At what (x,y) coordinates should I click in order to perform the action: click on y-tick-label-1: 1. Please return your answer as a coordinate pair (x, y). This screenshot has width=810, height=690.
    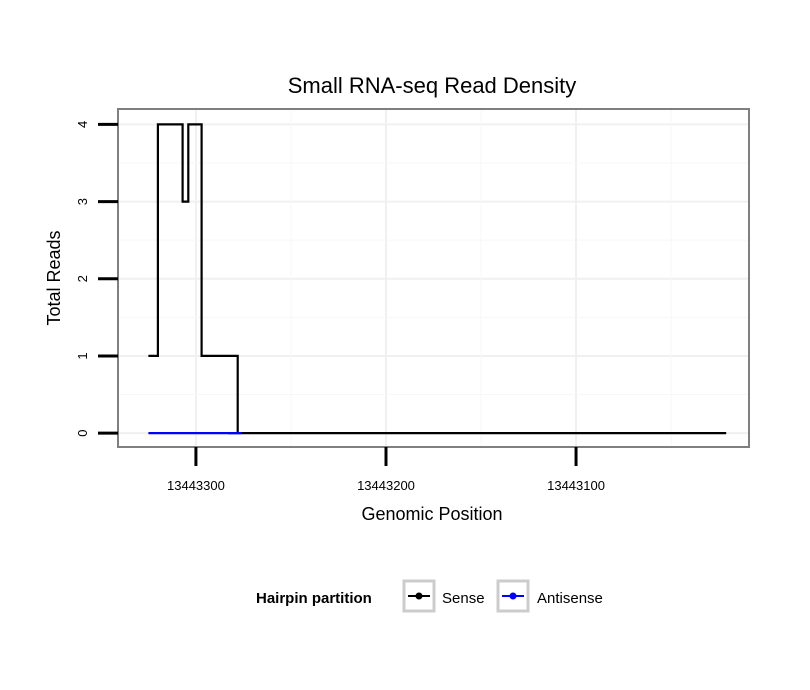
    Looking at the image, I should click on (82, 355).